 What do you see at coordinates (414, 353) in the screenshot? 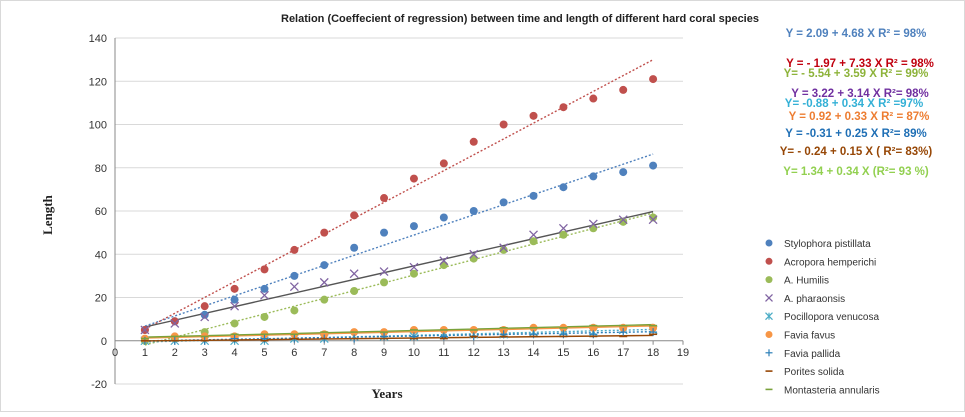
I see `x-tick-label: 10` at bounding box center [414, 353].